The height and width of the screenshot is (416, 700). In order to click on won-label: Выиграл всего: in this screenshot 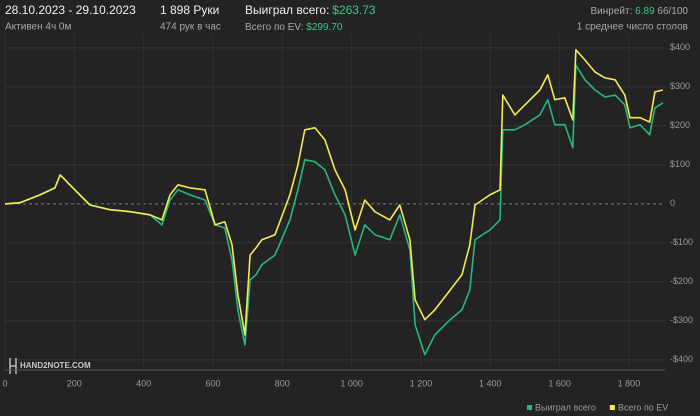, I will do `click(287, 10)`.